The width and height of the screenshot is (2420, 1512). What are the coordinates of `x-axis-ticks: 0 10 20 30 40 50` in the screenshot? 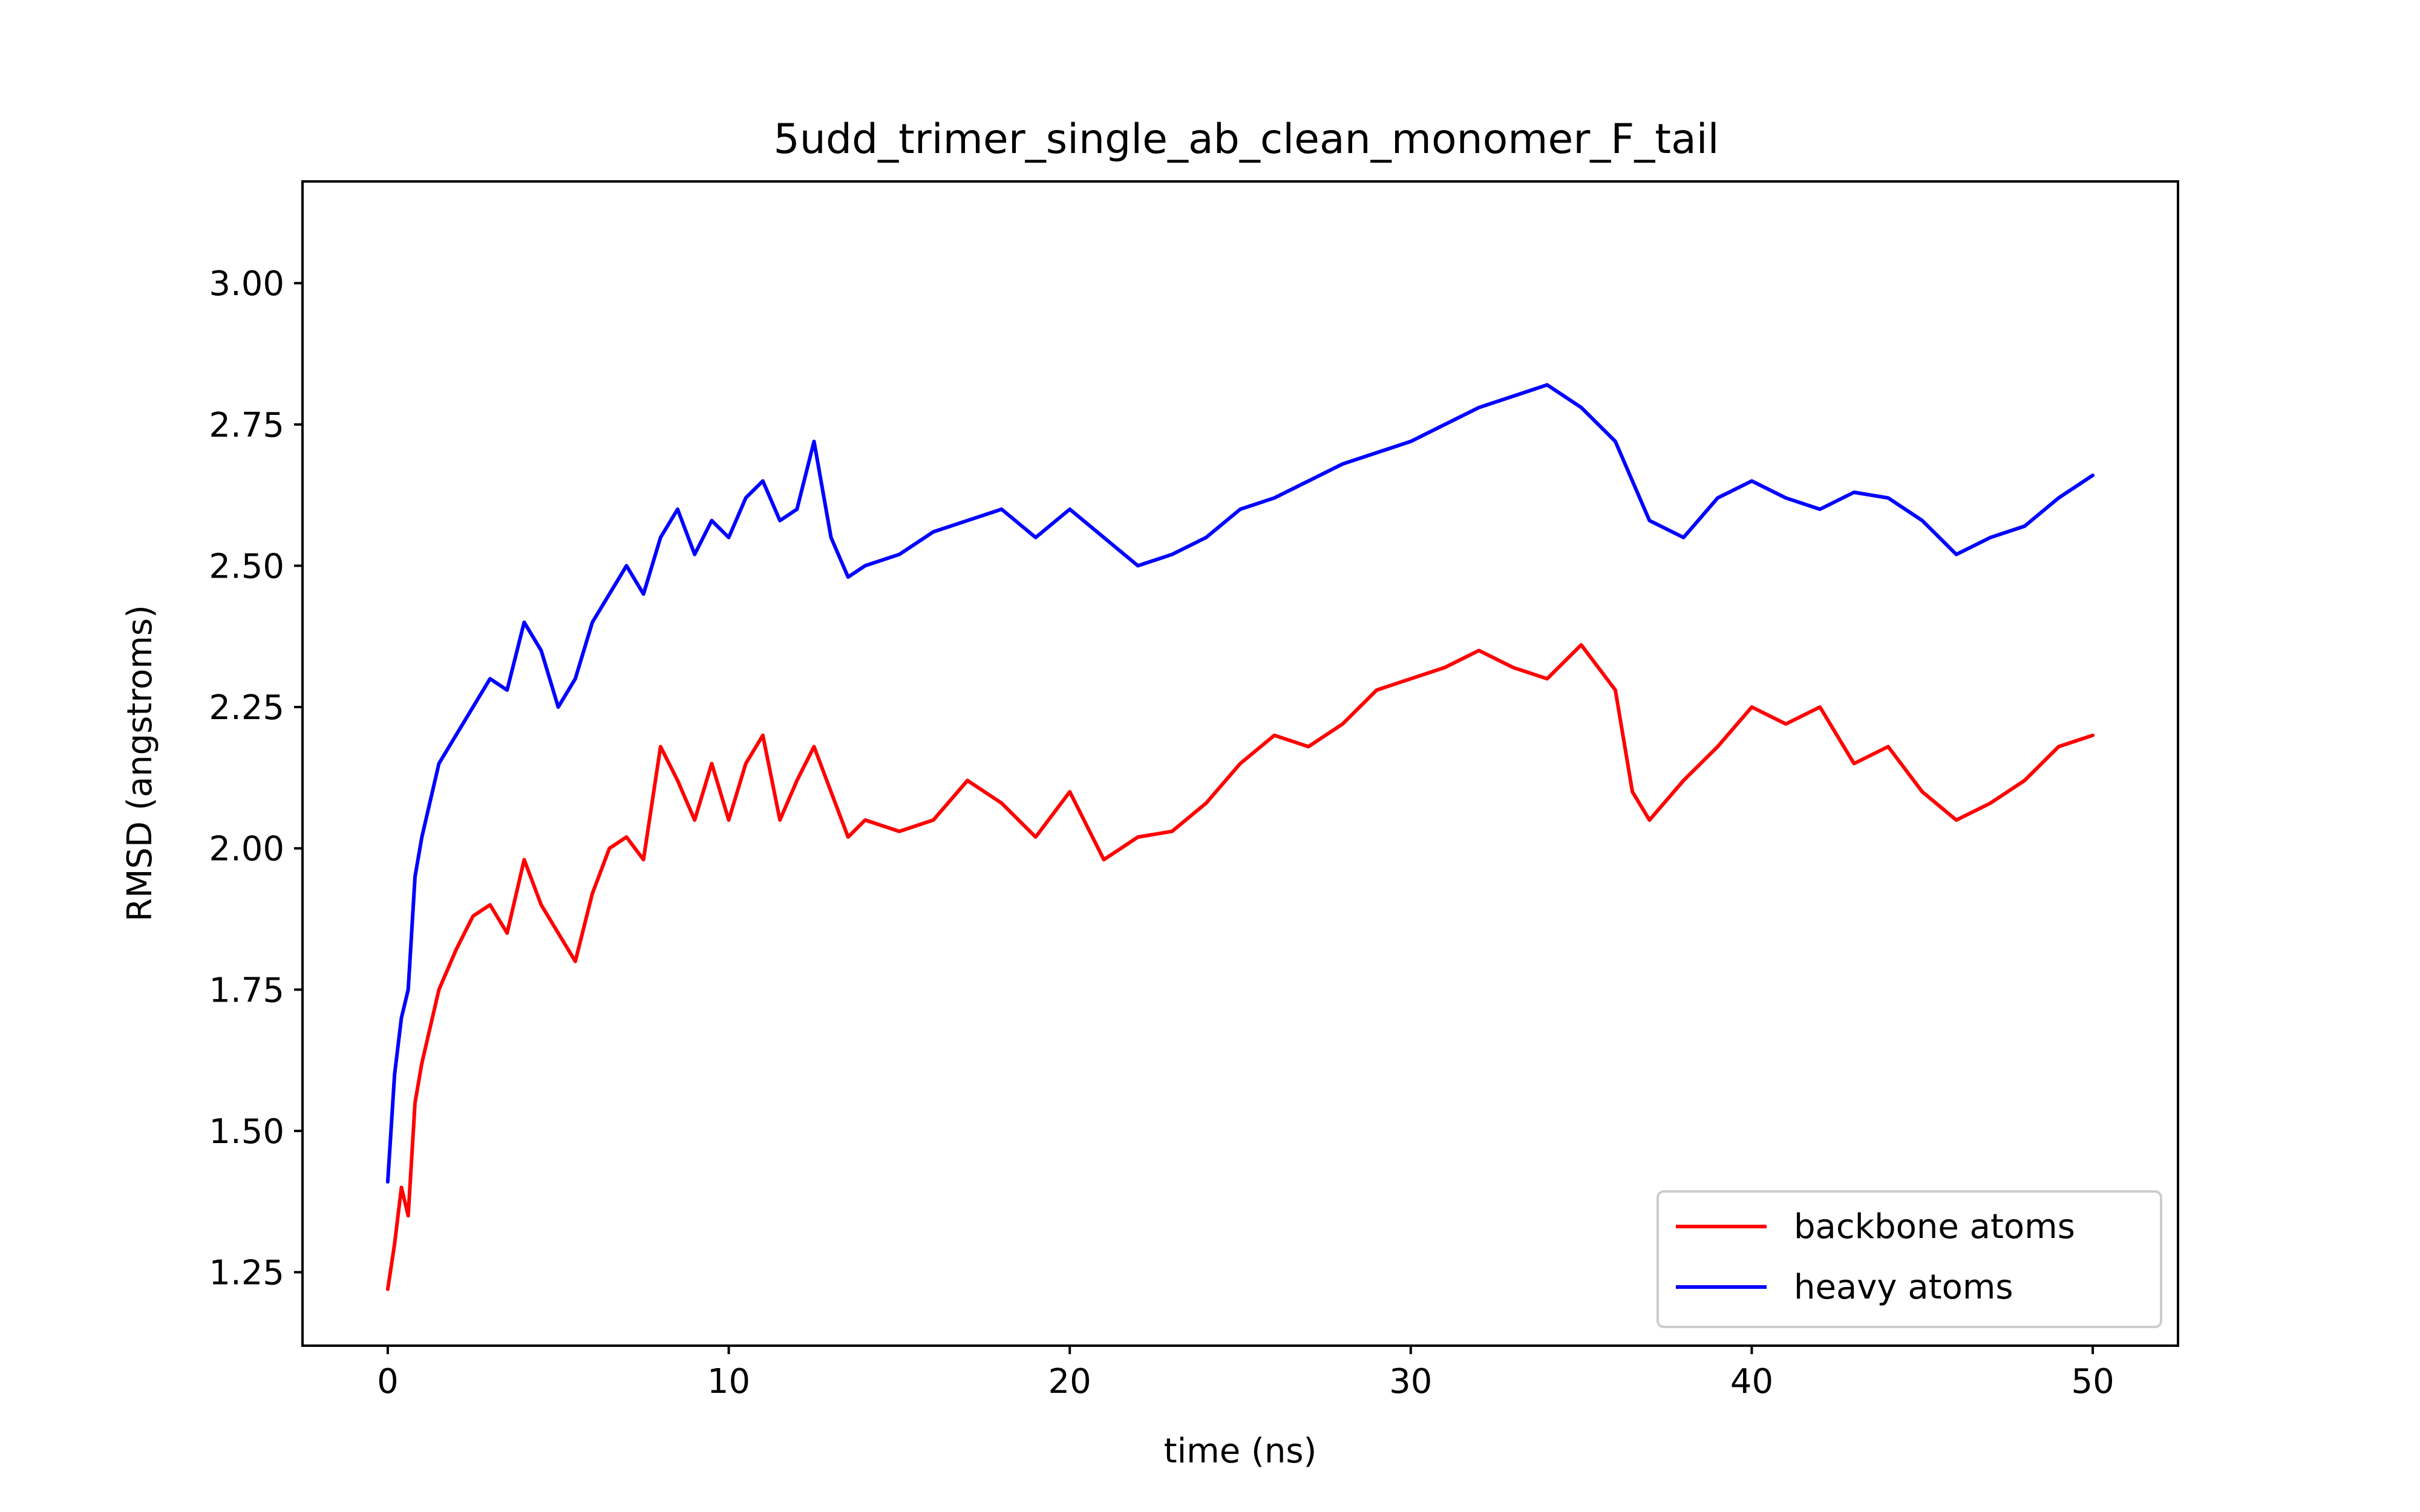 It's located at (1245, 1373).